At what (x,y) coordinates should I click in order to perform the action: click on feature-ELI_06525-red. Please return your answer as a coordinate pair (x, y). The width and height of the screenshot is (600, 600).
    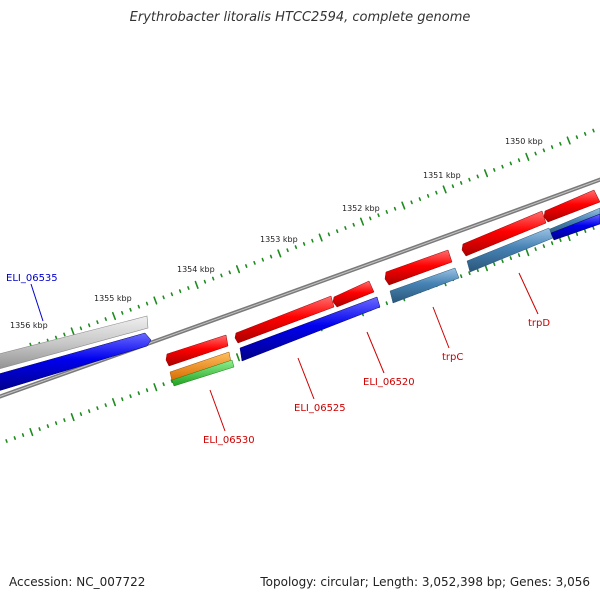
    Looking at the image, I should click on (284, 319).